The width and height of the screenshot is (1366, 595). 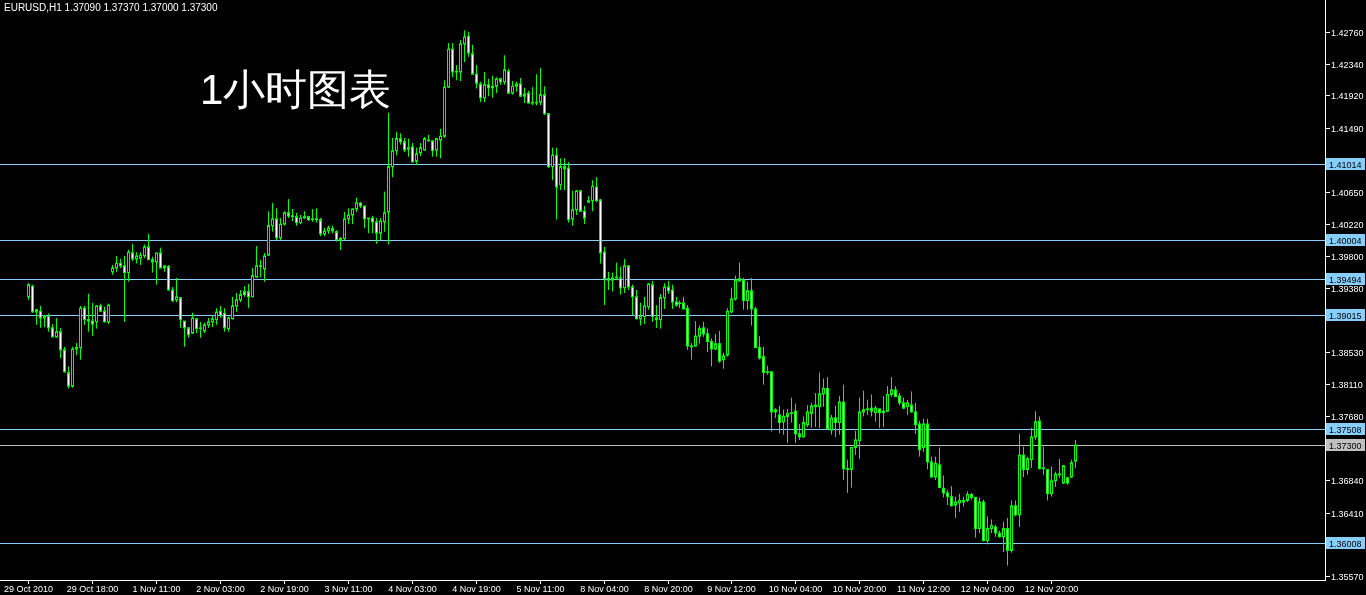 What do you see at coordinates (1347, 129) in the screenshot?
I see `y-tick-label: 1.41490` at bounding box center [1347, 129].